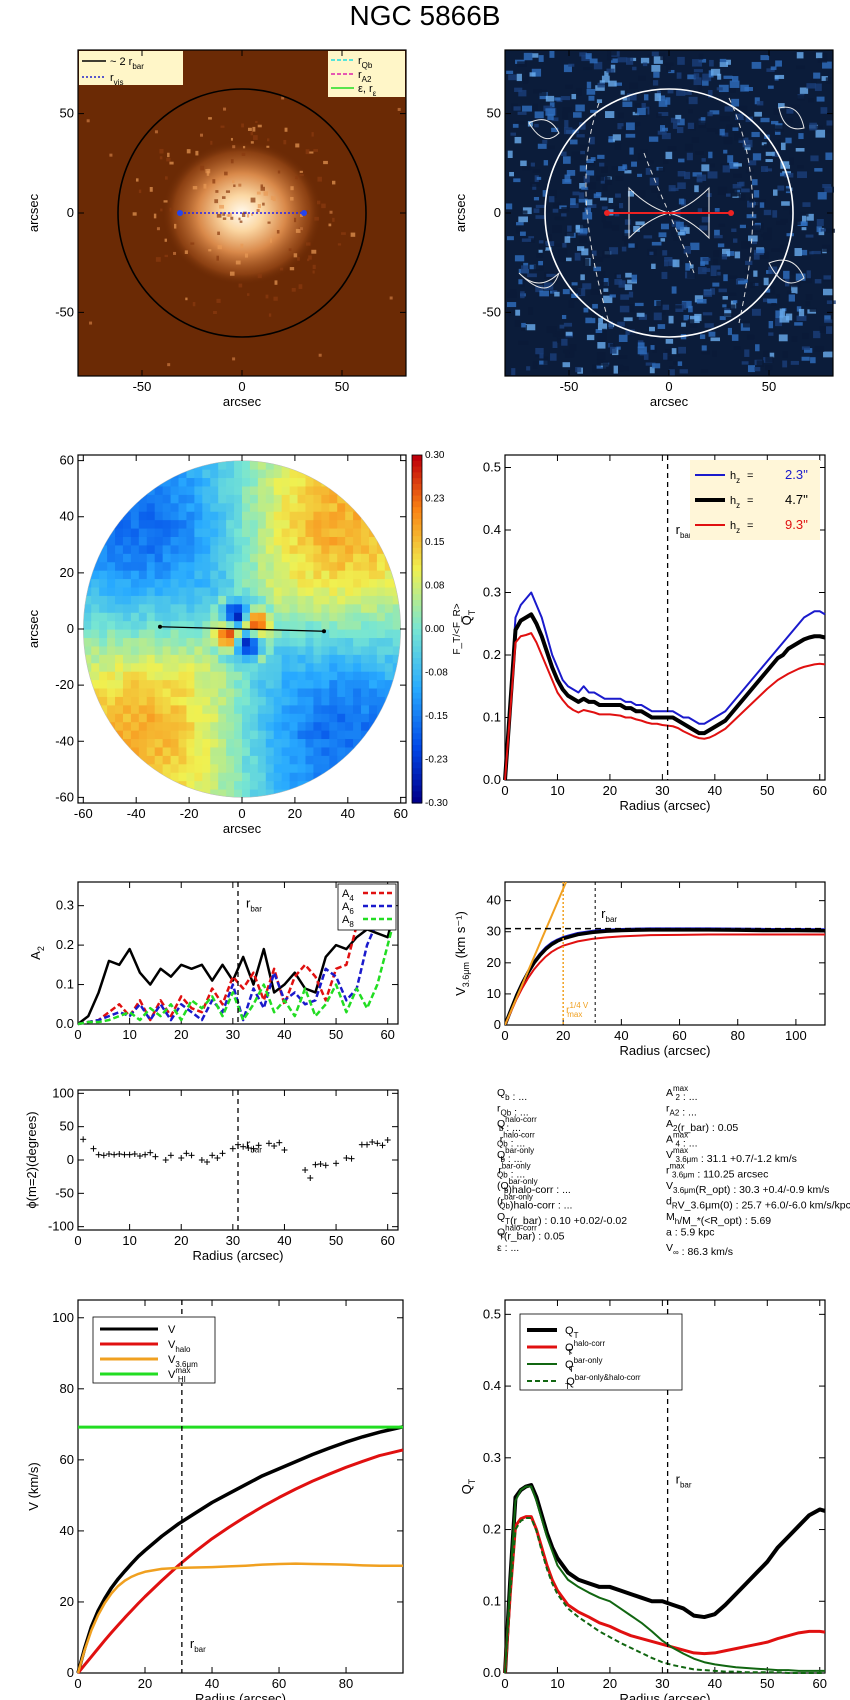 The height and width of the screenshot is (1700, 850). I want to click on legend-label: A4, so click(348, 895).